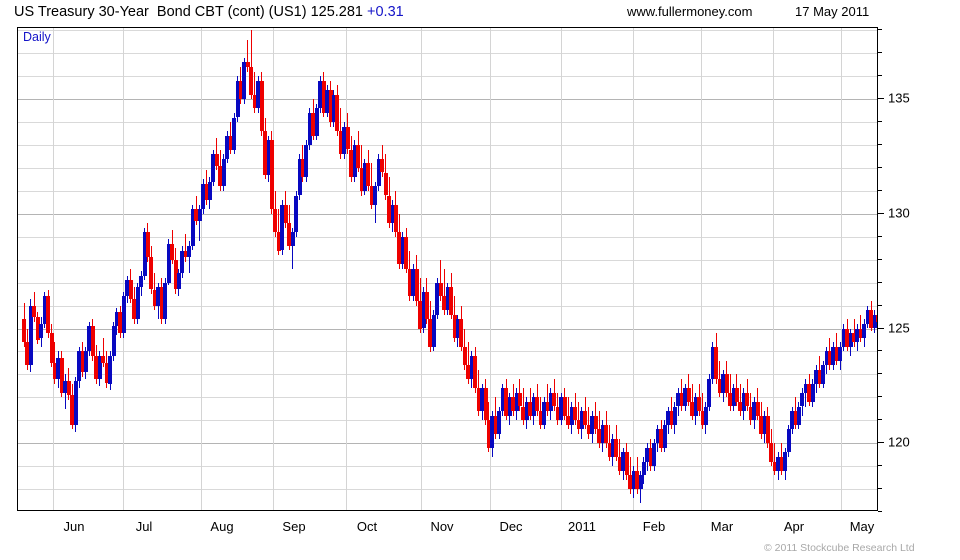 Image resolution: width=960 pixels, height=560 pixels. I want to click on x-axis-label: Dec, so click(511, 526).